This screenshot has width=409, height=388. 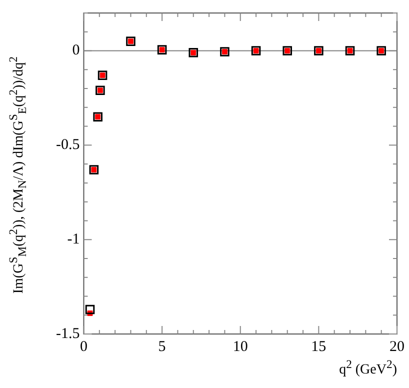 What do you see at coordinates (240, 346) in the screenshot?
I see `x-tick-label: 10` at bounding box center [240, 346].